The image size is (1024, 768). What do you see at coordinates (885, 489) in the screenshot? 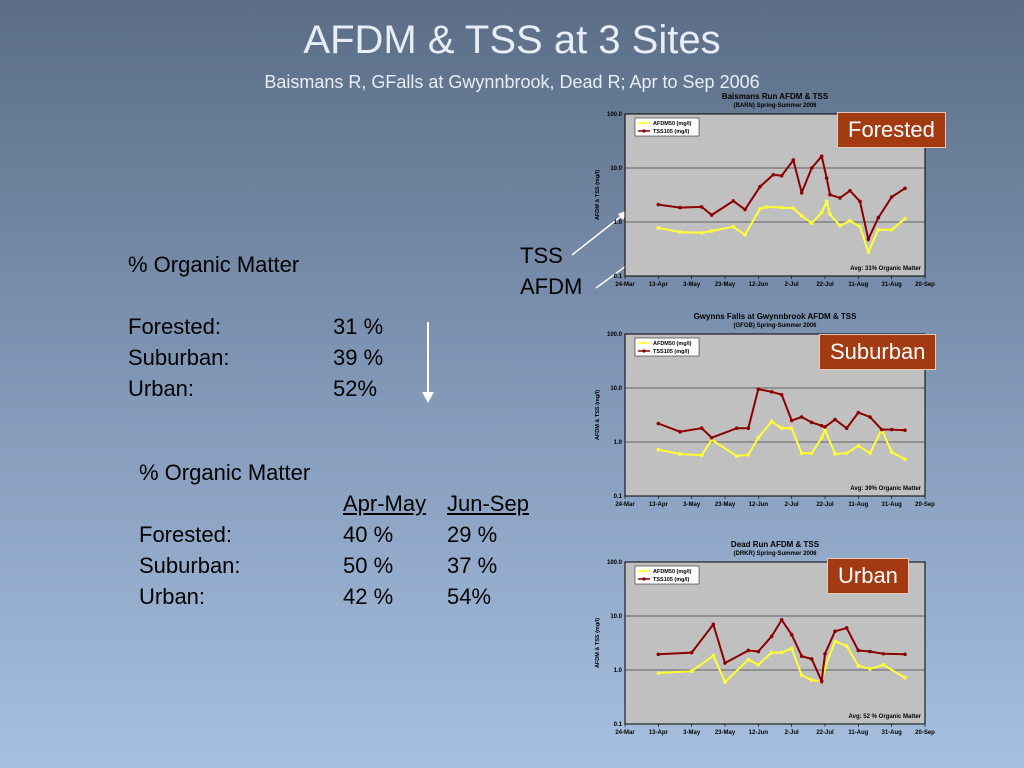
I see `chart-annotation: Avg: 39% Organic Matter` at bounding box center [885, 489].